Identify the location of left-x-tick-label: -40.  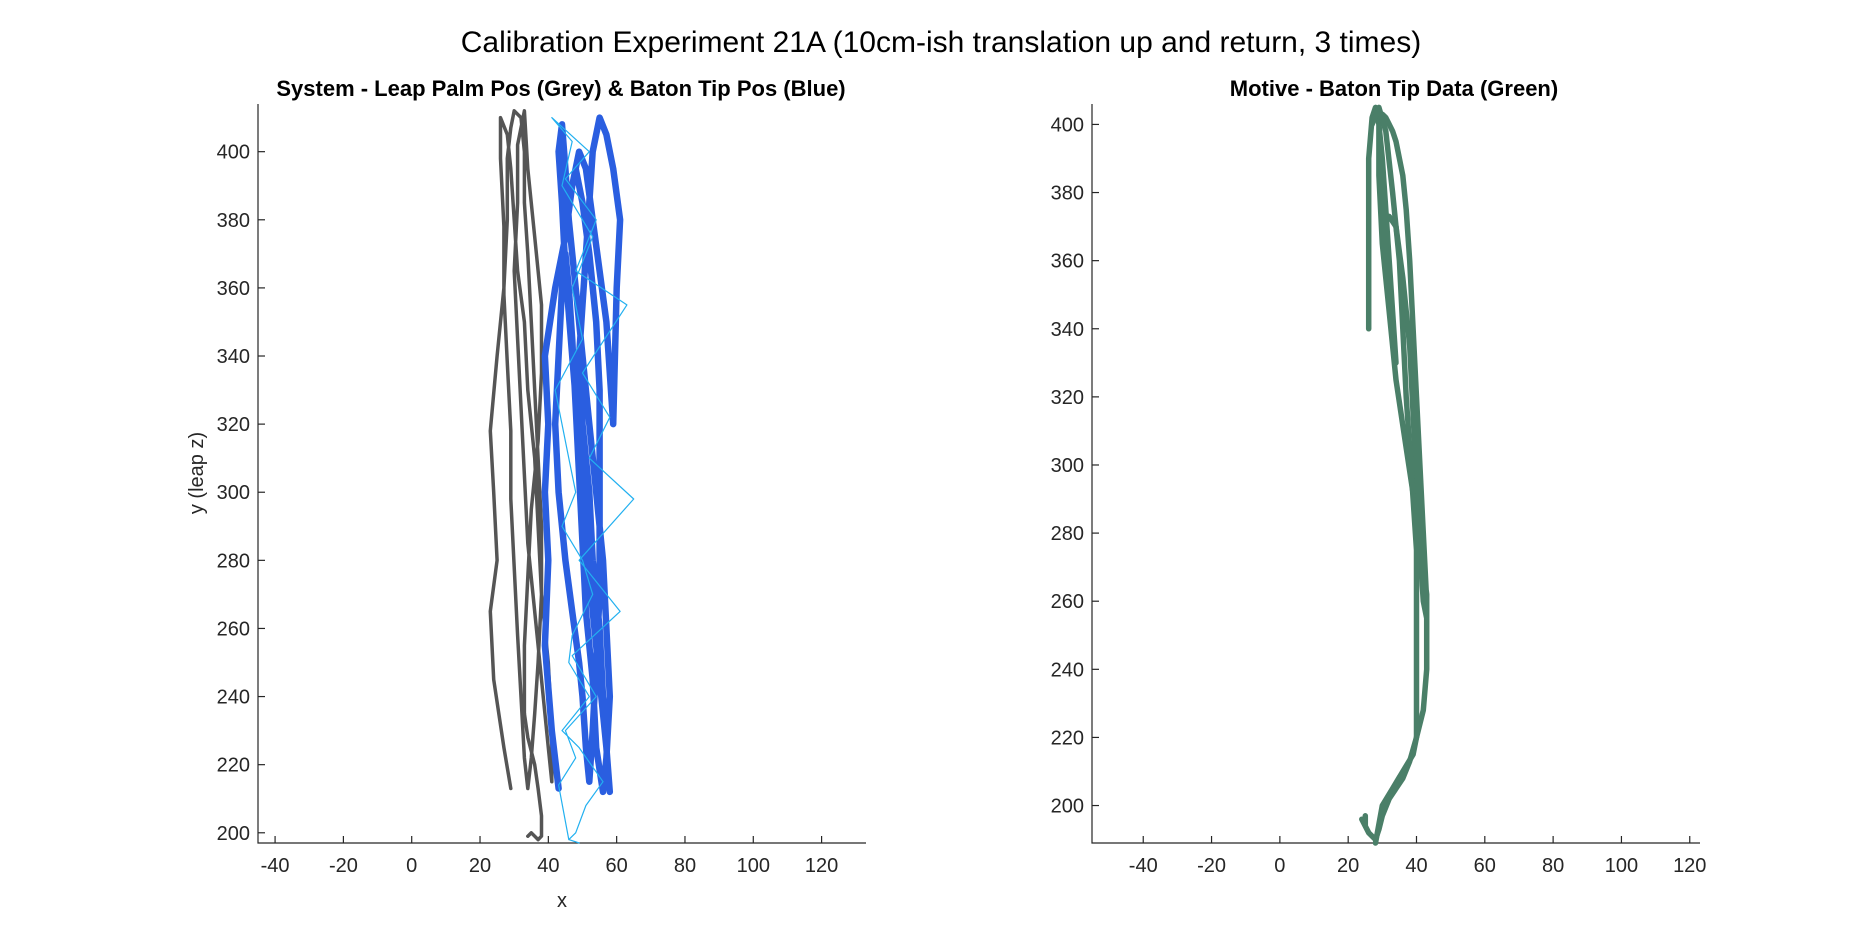
(275, 866).